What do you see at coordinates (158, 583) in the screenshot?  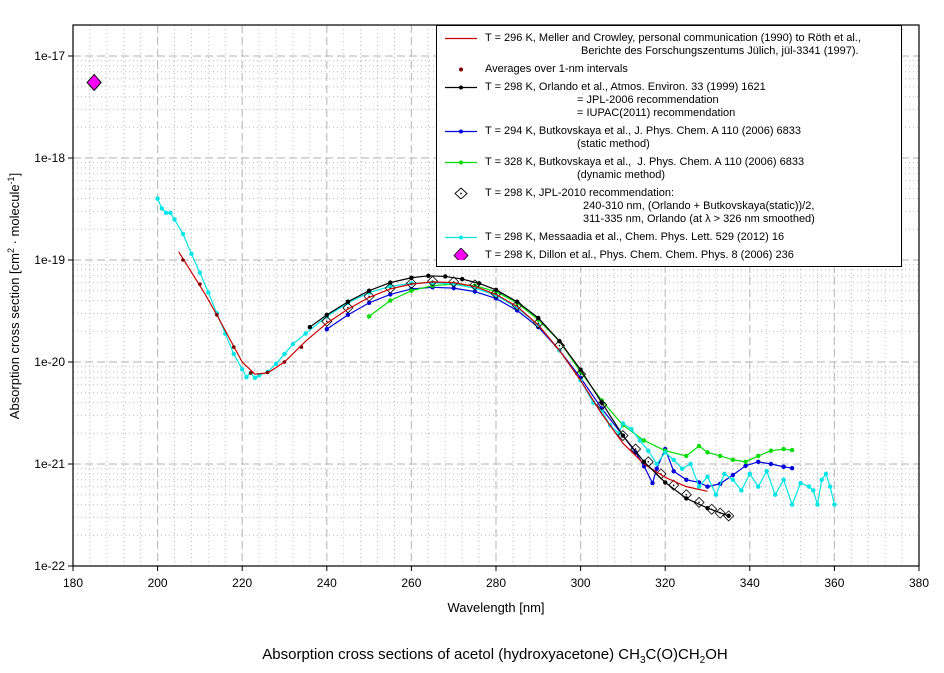 I see `x-tick-label: 200` at bounding box center [158, 583].